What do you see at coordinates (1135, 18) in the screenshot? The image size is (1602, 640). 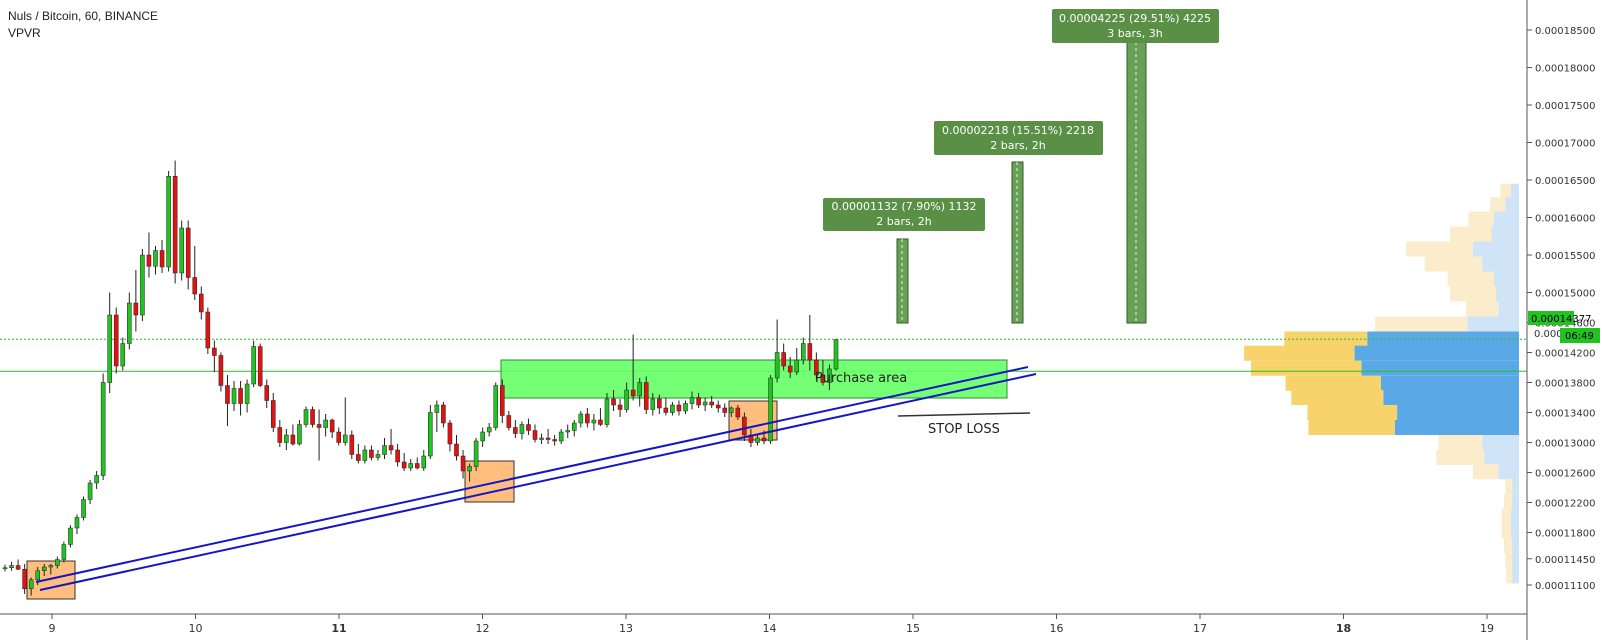 I see `target-3-line1: 0.00004225 (29.51%) 4225` at bounding box center [1135, 18].